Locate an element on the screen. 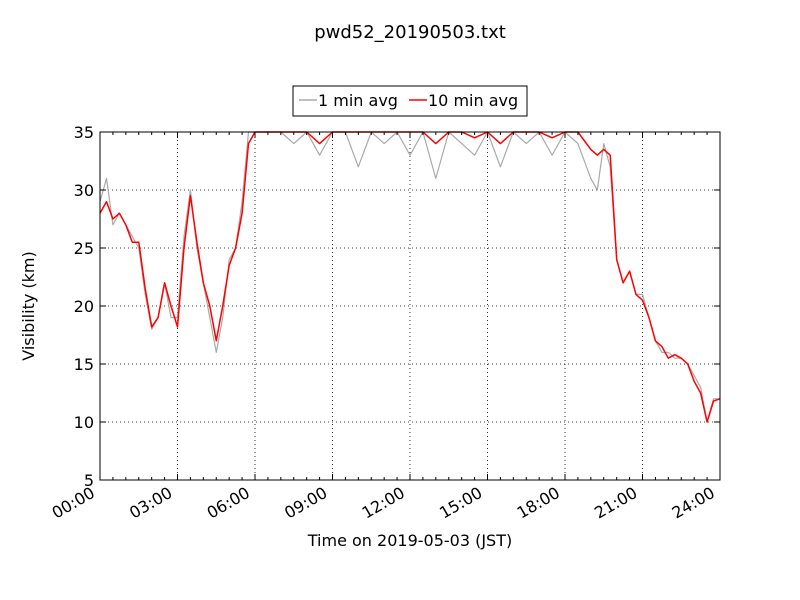  x-tick-label: 15:00 is located at coordinates (460, 503).